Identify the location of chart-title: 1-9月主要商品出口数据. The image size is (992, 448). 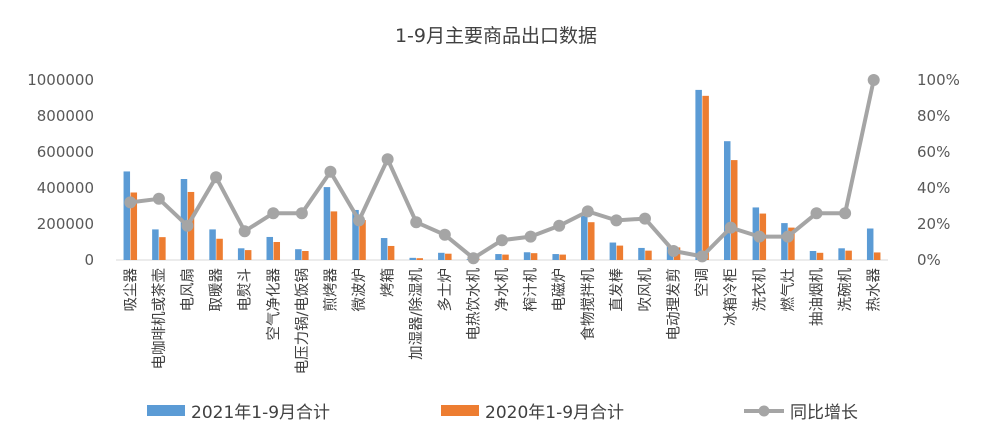
(496, 36).